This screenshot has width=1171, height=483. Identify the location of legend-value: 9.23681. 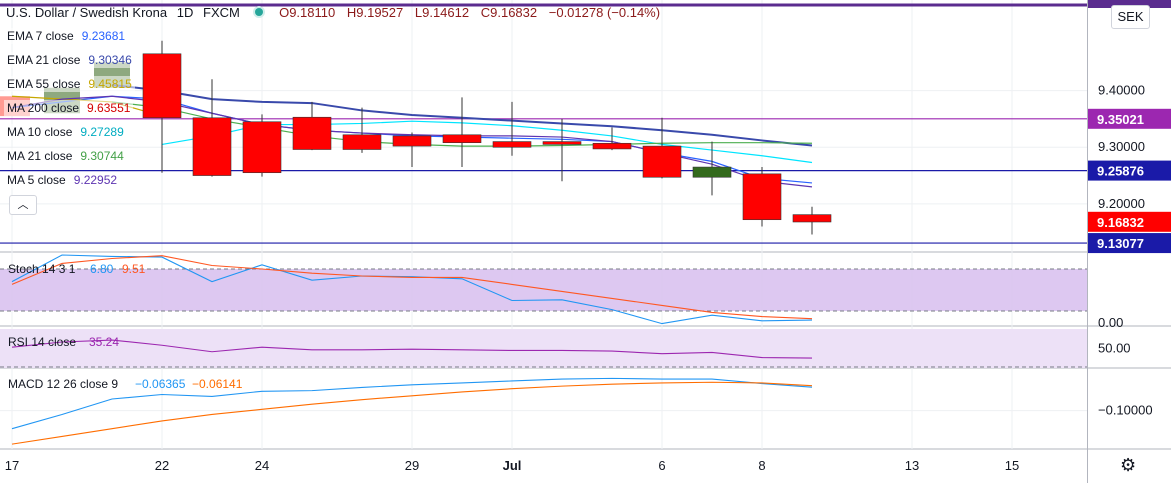
(103, 36).